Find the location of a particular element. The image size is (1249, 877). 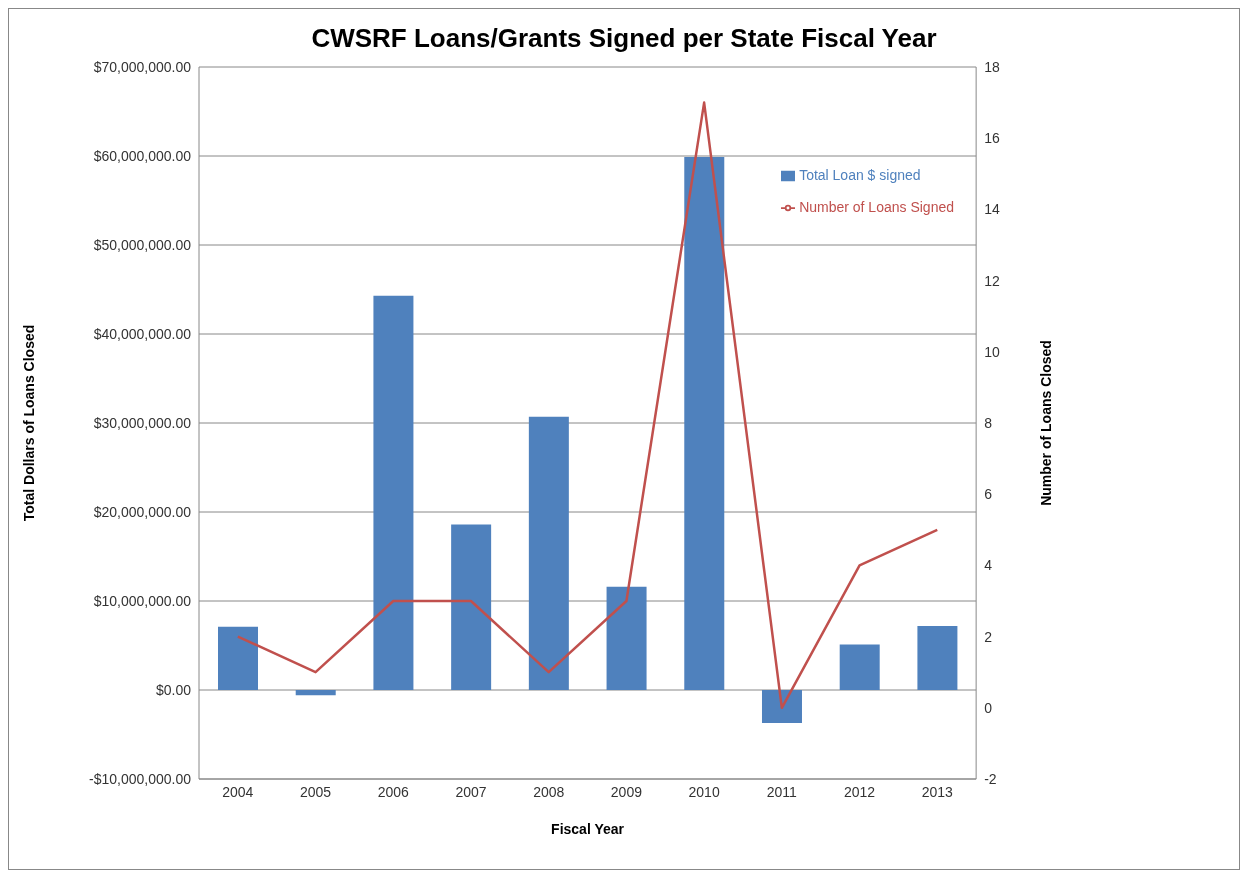

x-tick-label: 2011 is located at coordinates (782, 791).